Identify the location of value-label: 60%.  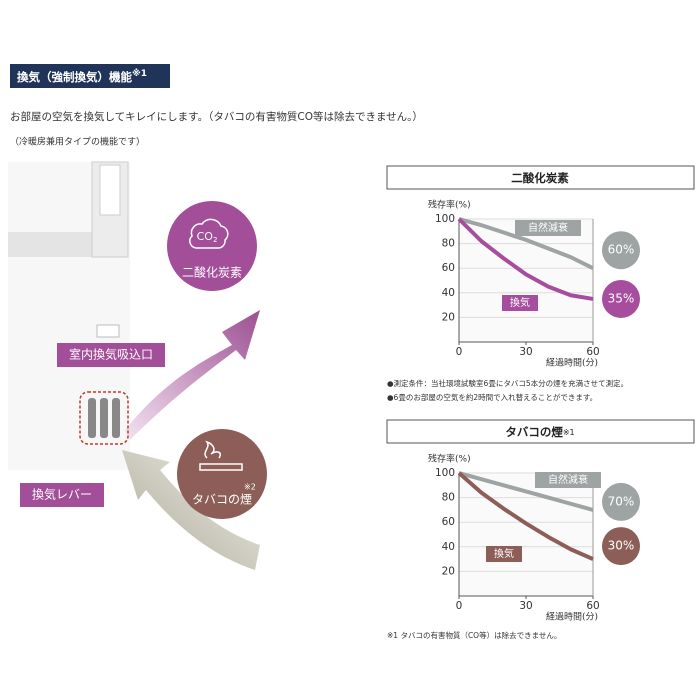
(621, 250).